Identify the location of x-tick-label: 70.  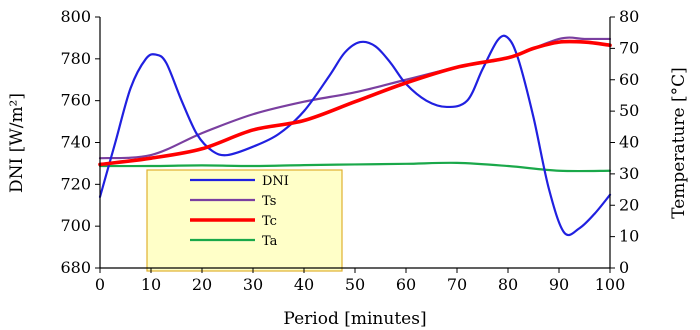
(457, 284).